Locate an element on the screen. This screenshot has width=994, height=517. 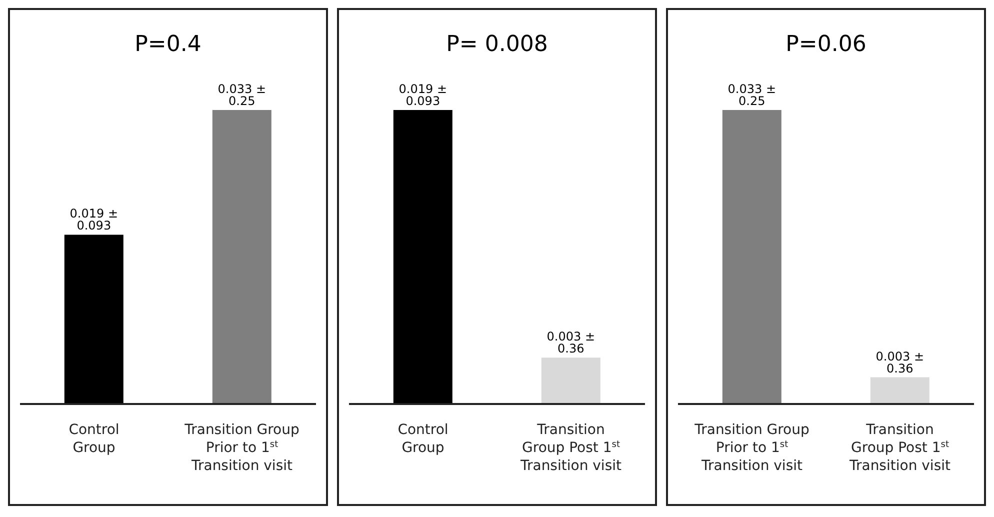
chart-title: P= 0.008 is located at coordinates (497, 44).